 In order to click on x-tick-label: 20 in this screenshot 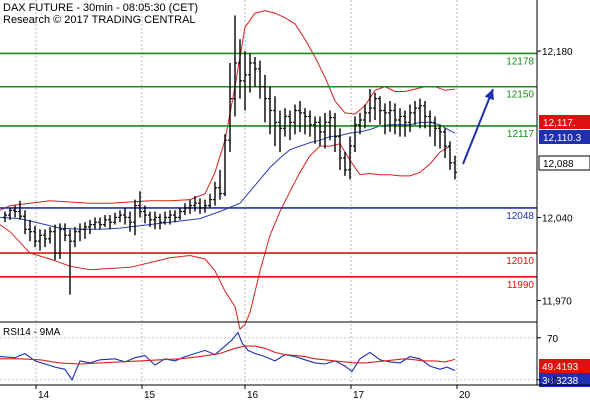, I will do `click(465, 395)`.